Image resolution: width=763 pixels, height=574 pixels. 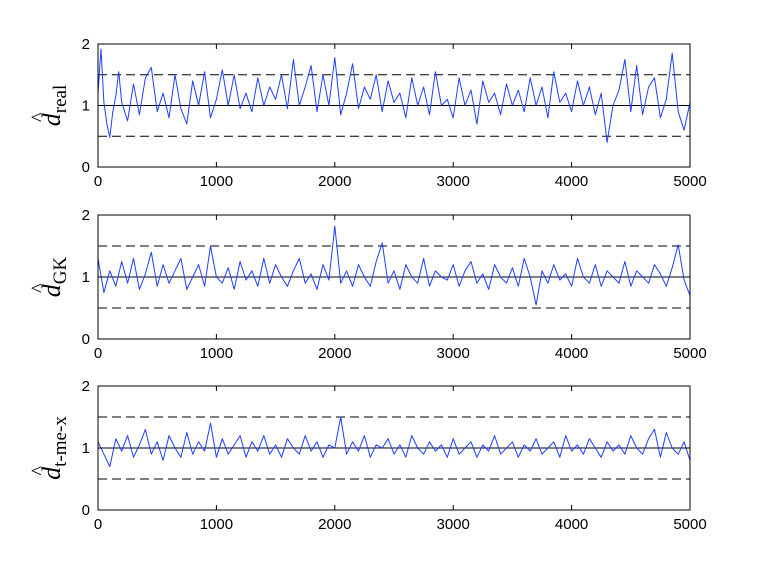 What do you see at coordinates (60, 441) in the screenshot?
I see `y-axis-label-subscript: t-me-x` at bounding box center [60, 441].